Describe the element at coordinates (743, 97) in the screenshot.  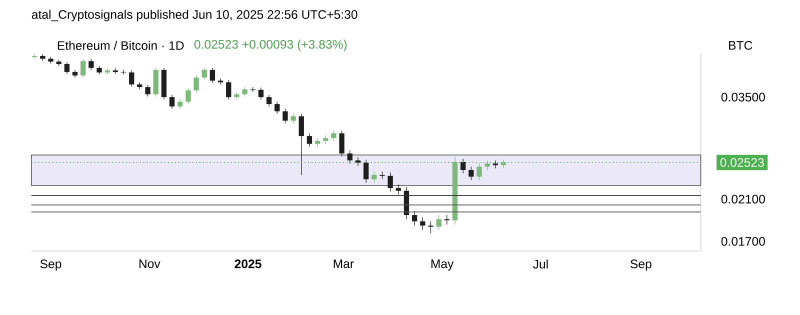
I see `y-tick-label: 0.03500` at that location.